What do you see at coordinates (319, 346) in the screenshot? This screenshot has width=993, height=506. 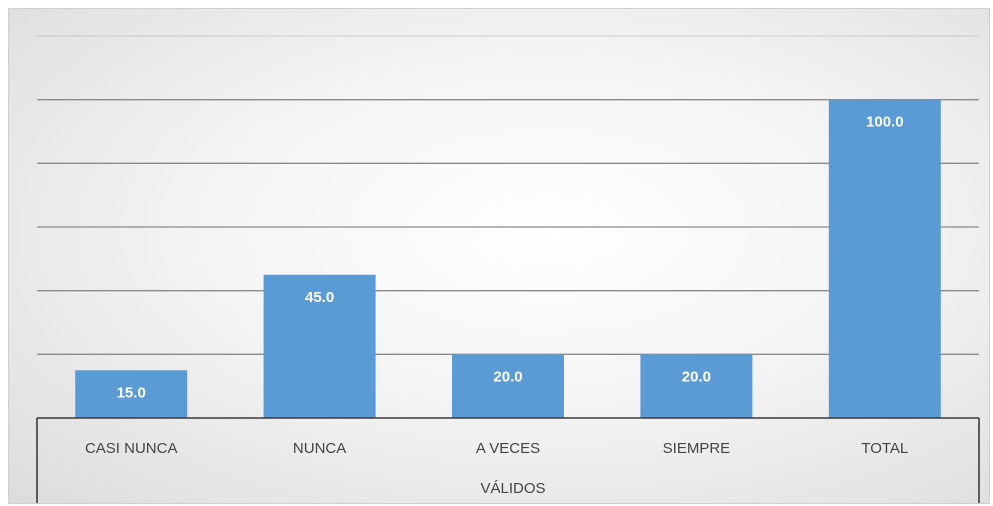 I see `bar-nunca` at bounding box center [319, 346].